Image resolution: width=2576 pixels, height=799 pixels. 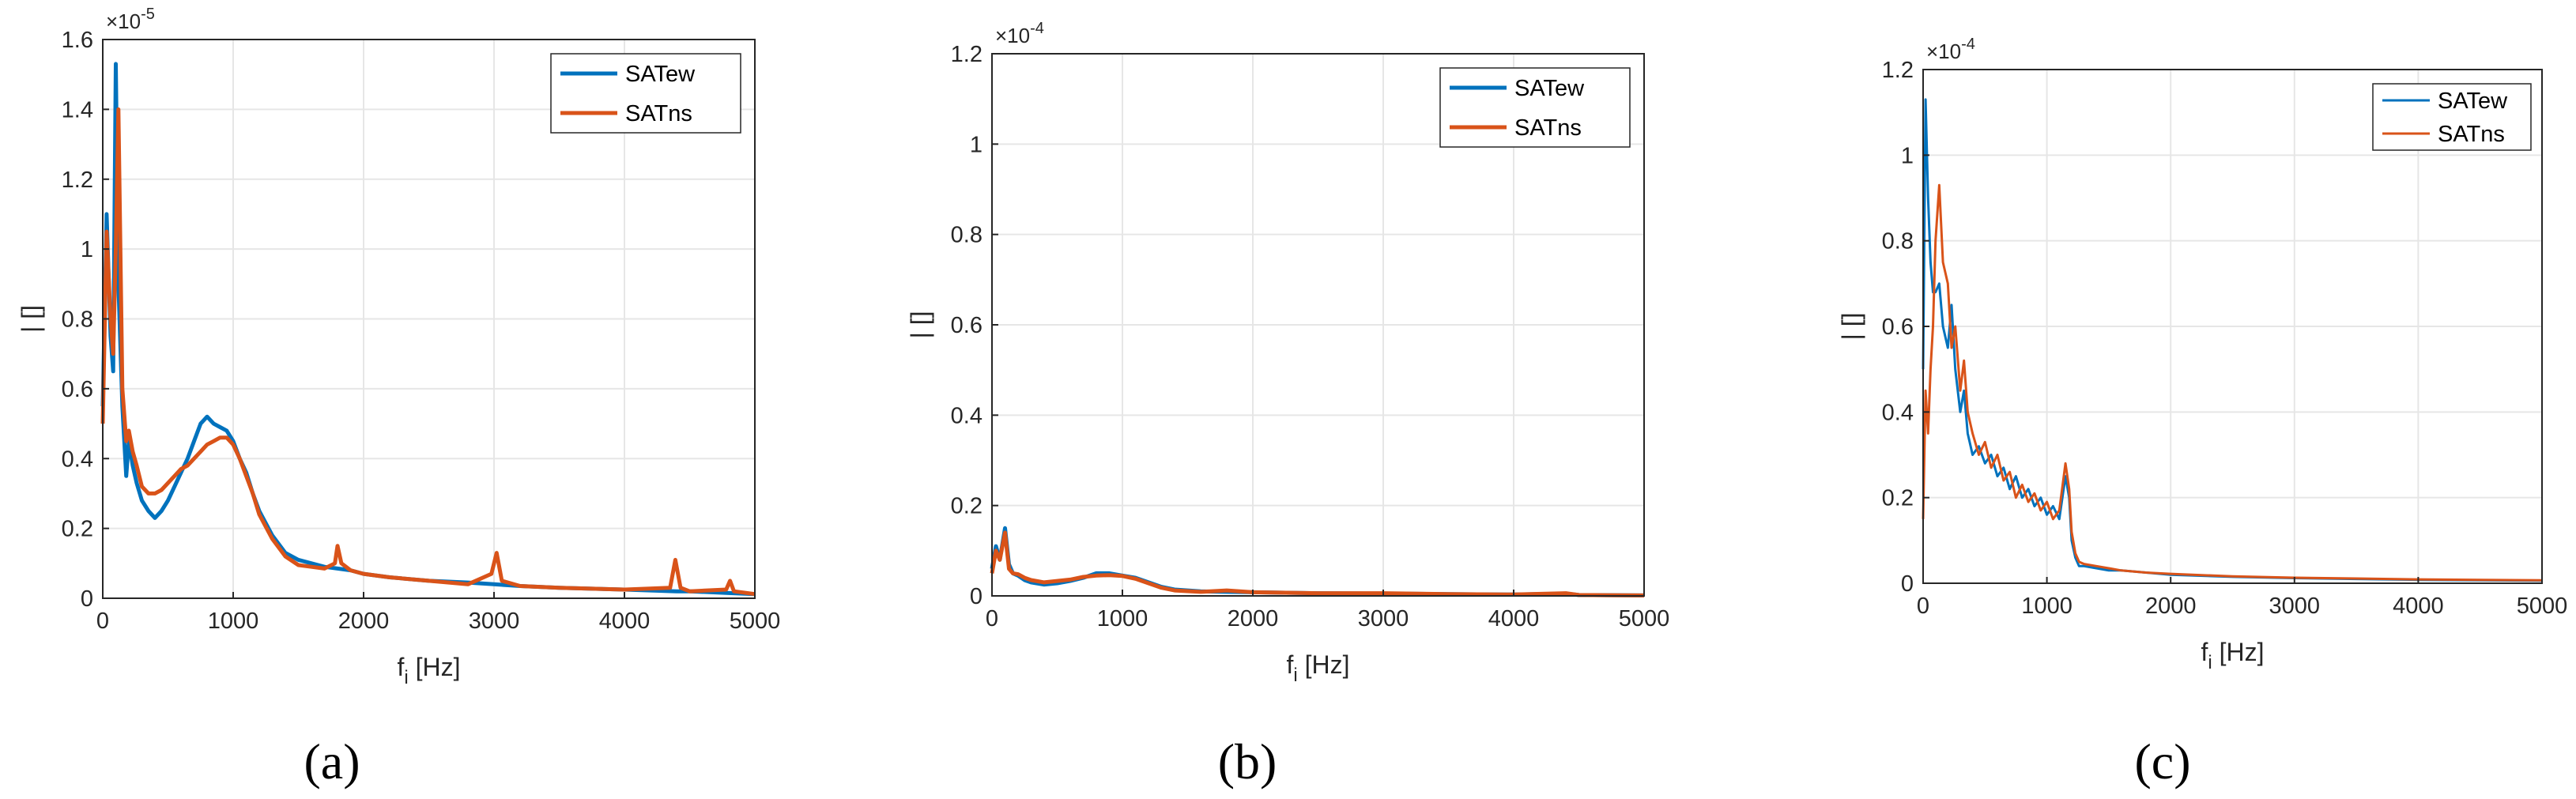 I want to click on panel-label: (b), so click(x=1247, y=762).